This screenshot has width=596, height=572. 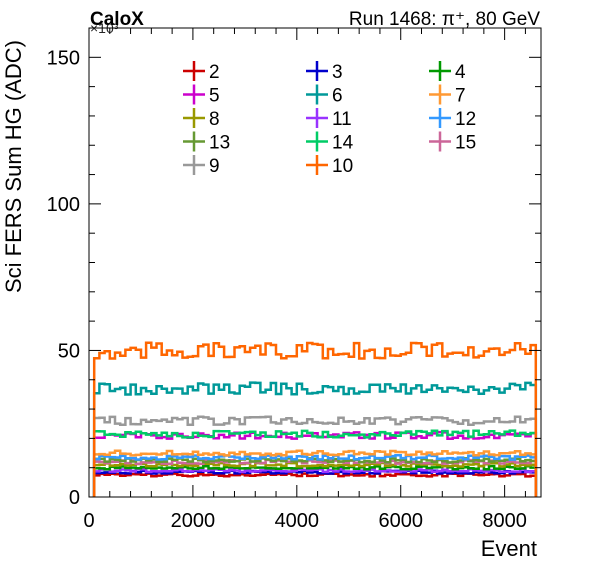 I want to click on legend-label-11: 11, so click(x=342, y=119).